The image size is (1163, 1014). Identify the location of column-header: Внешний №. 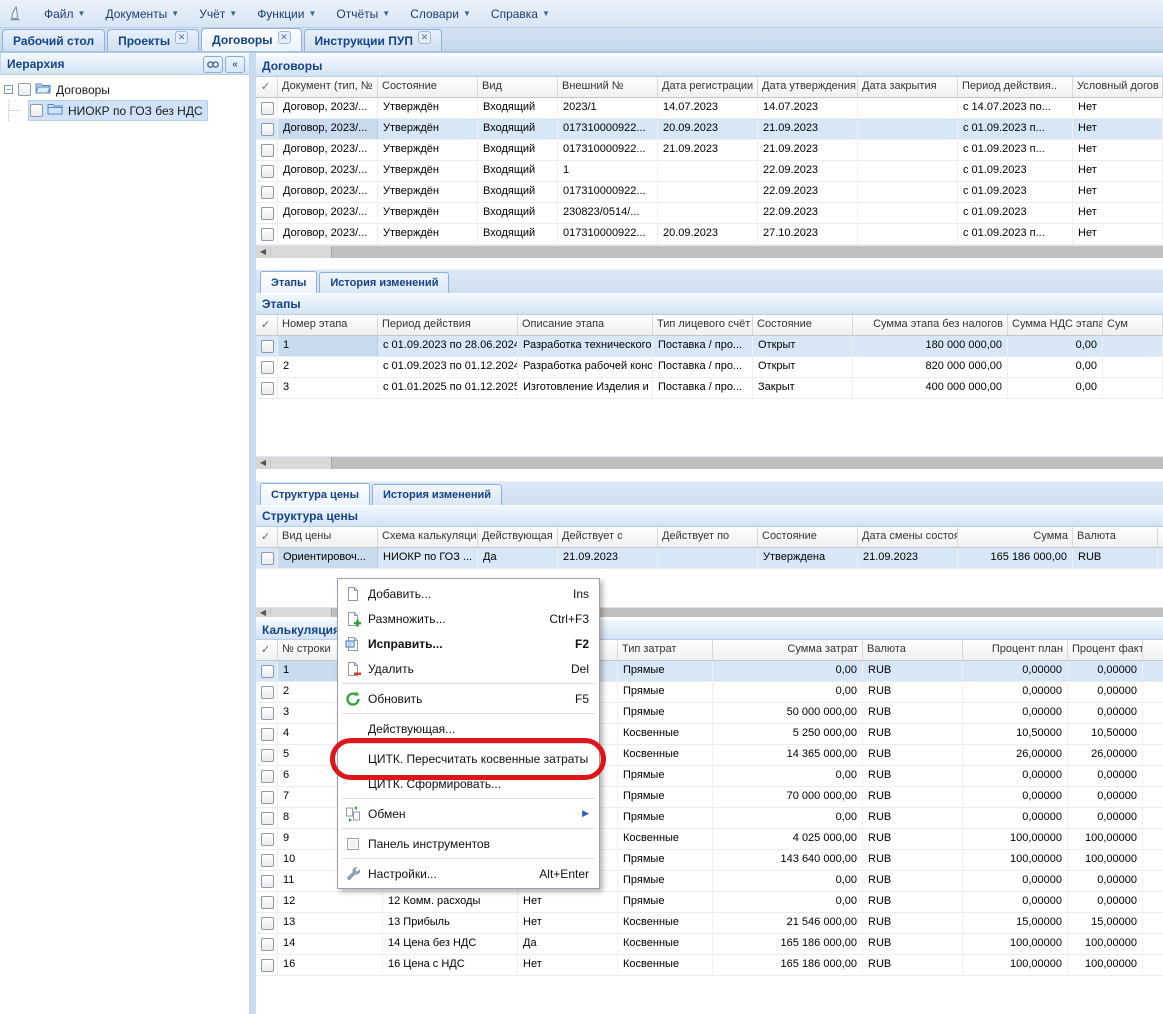
(608, 87).